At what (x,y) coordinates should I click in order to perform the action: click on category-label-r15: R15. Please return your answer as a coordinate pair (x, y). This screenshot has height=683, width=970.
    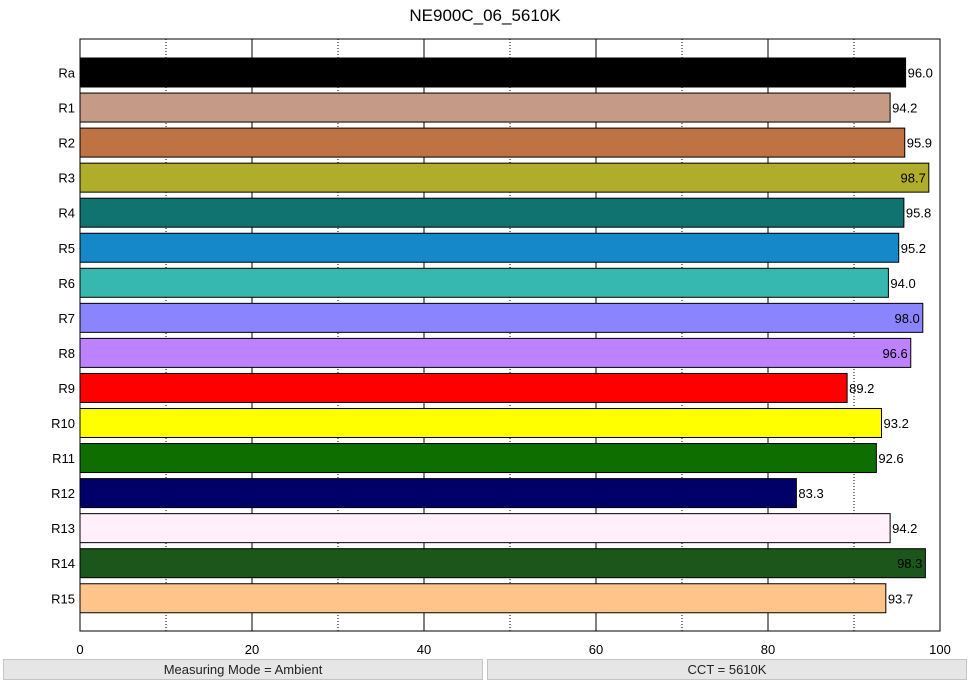
    Looking at the image, I should click on (63, 598).